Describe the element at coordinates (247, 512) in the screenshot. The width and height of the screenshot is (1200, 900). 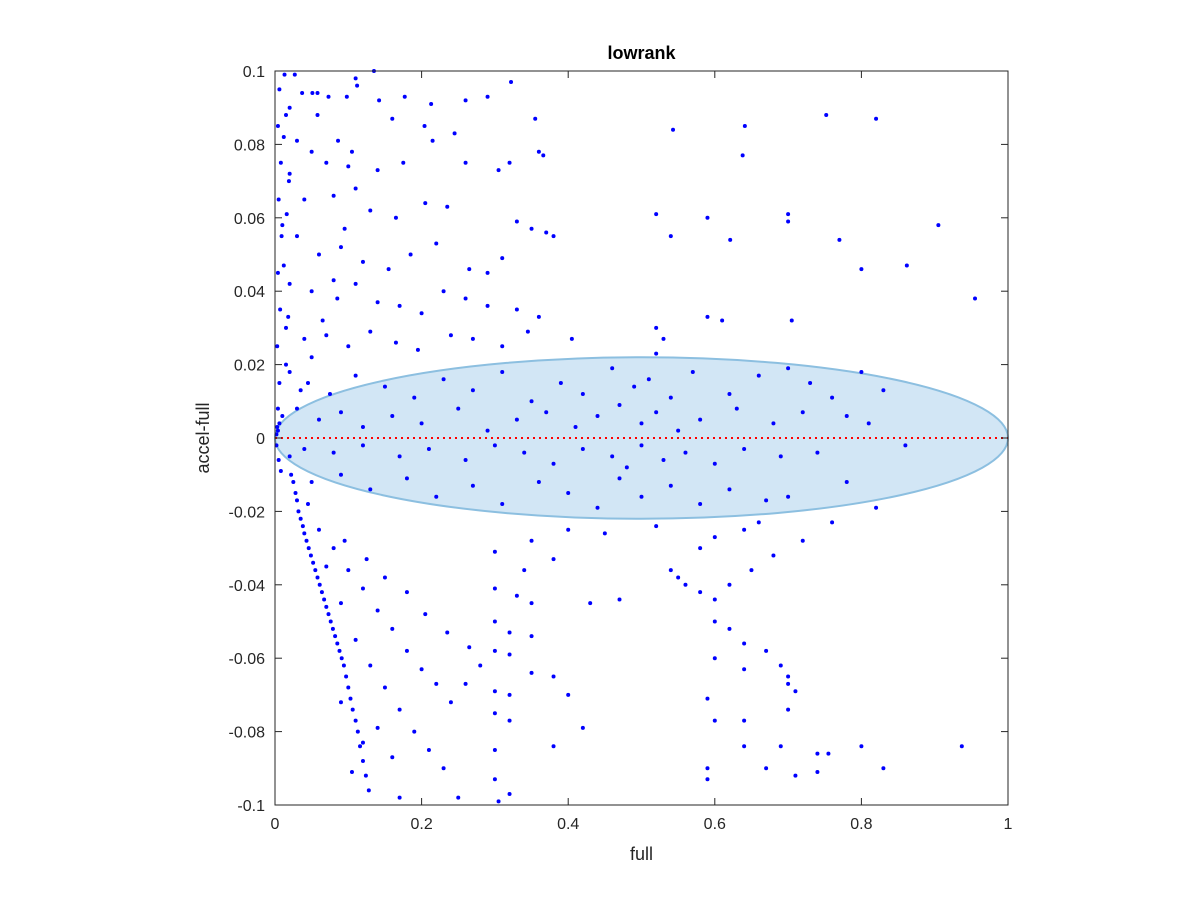
I see `y-tick-label: -0.02` at that location.